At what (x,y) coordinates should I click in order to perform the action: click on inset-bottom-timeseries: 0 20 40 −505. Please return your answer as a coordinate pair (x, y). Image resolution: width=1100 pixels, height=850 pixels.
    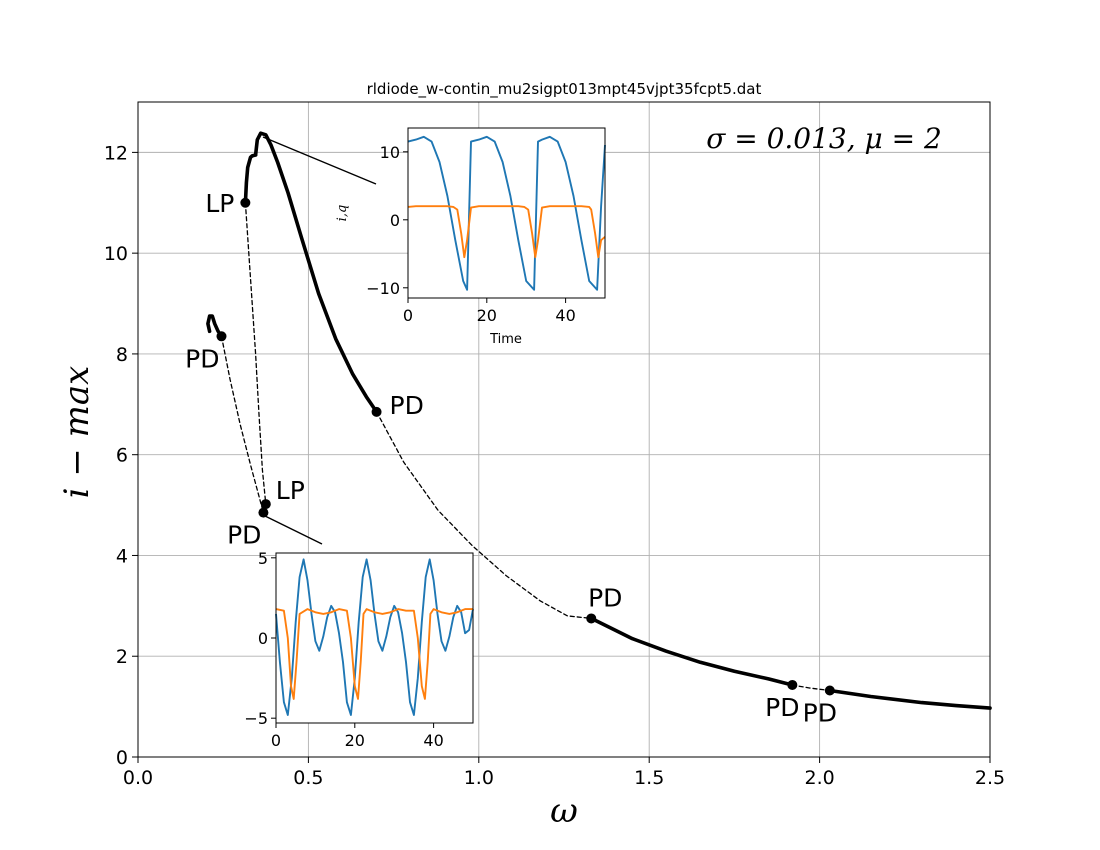
    Looking at the image, I should click on (359, 649).